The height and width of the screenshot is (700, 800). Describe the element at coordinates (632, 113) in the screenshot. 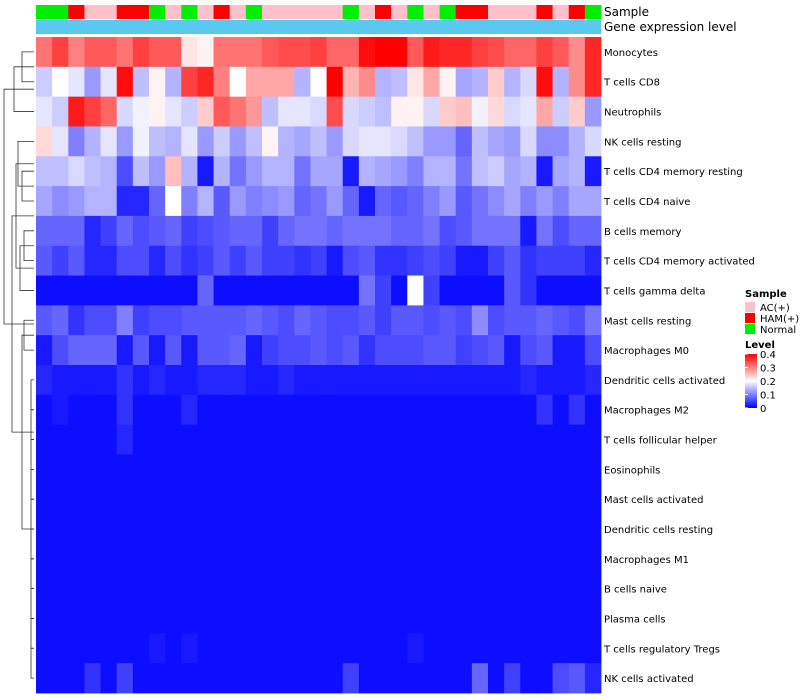

I see `row-label: Neutrophils` at that location.